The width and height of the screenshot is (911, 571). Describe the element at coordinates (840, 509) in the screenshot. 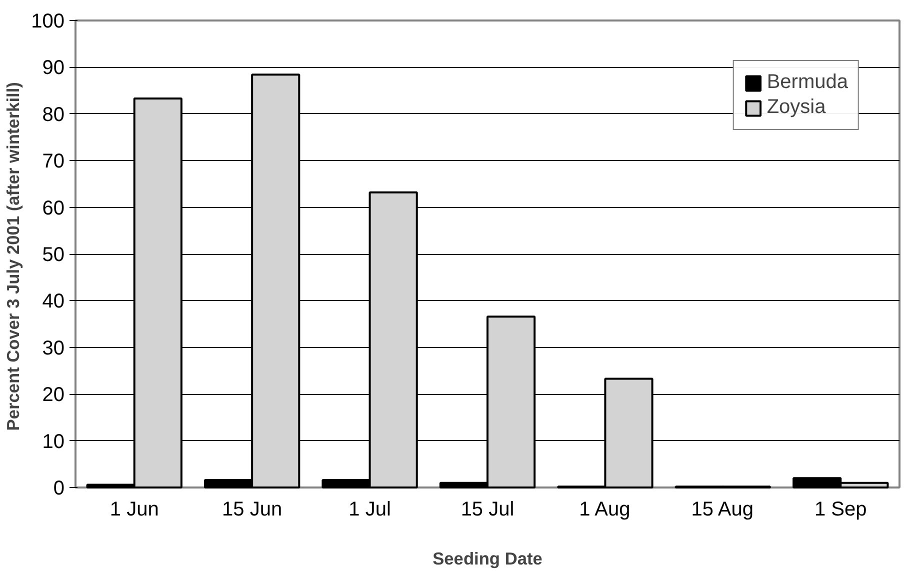

I see `x-tick-label: 1 Sep` at that location.